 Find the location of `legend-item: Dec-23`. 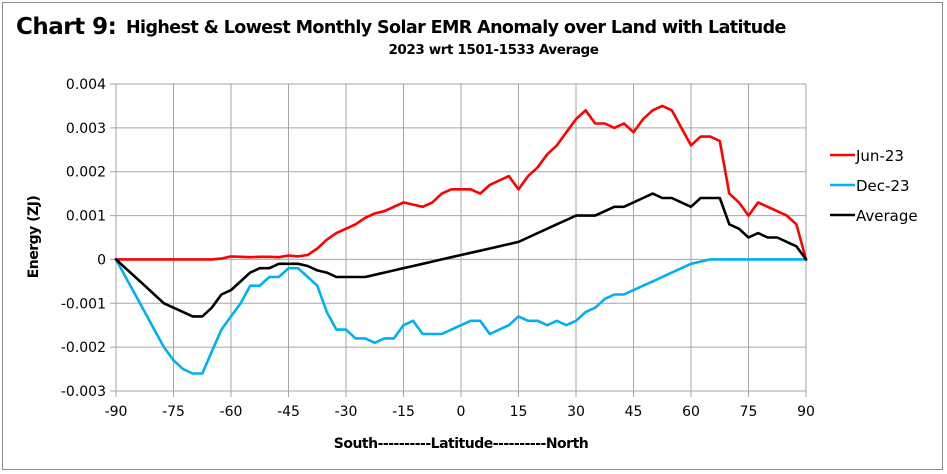

legend-item: Dec-23 is located at coordinates (870, 186).